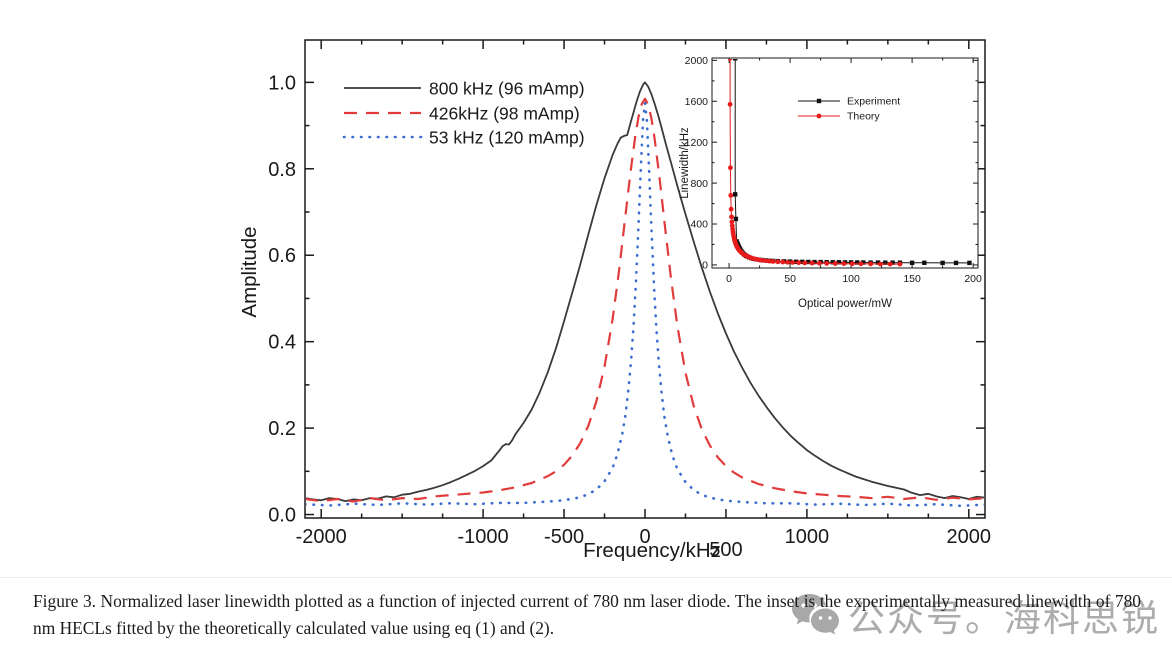 The image size is (1172, 666). I want to click on inset-legend: Experiment Theory, so click(849, 109).